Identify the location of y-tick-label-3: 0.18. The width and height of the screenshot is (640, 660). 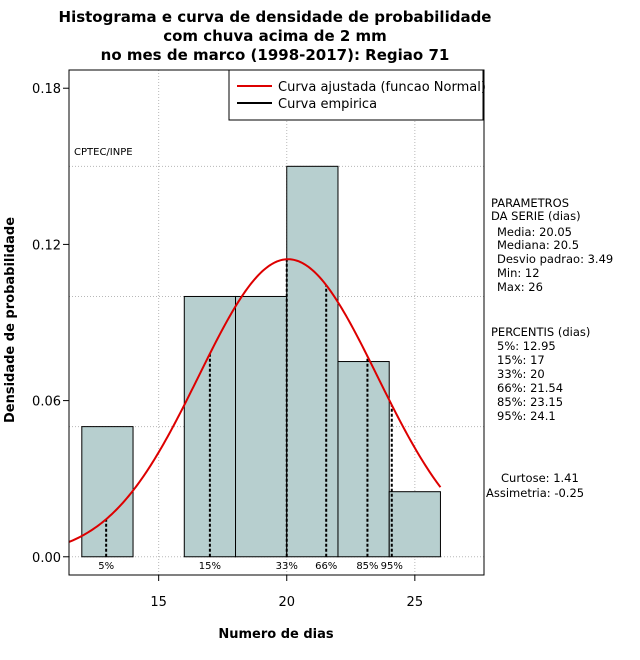
(46, 89).